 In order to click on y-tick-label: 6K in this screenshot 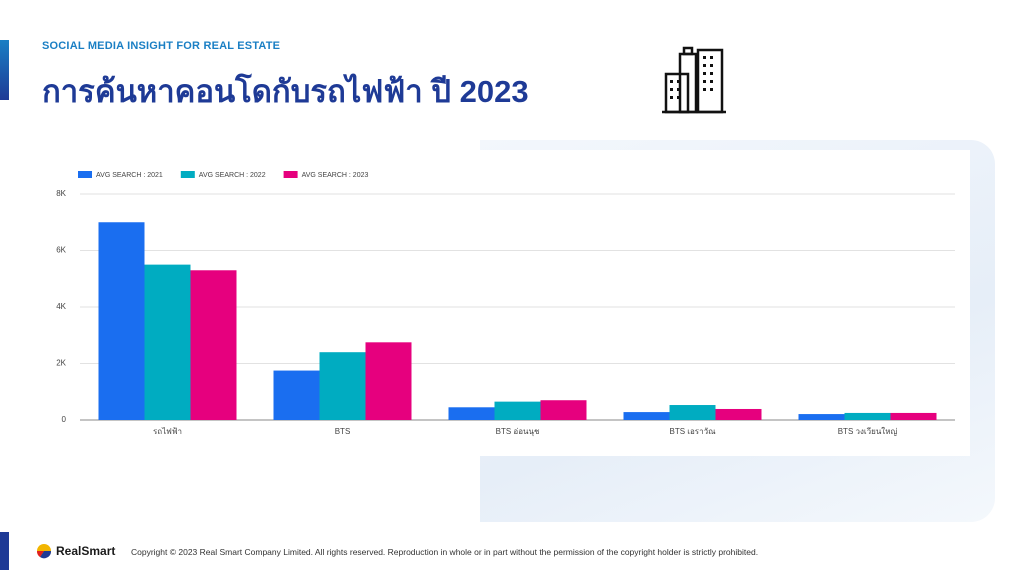, I will do `click(61, 250)`.